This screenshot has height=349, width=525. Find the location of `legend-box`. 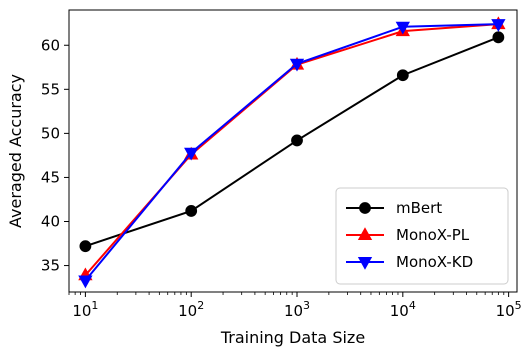

legend-box is located at coordinates (422, 236).